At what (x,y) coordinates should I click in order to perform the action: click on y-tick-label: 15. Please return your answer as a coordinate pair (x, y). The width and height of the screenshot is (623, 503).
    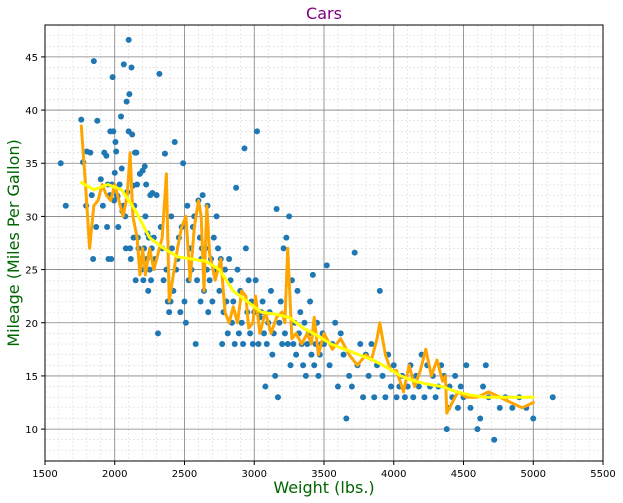
    Looking at the image, I should click on (31, 377).